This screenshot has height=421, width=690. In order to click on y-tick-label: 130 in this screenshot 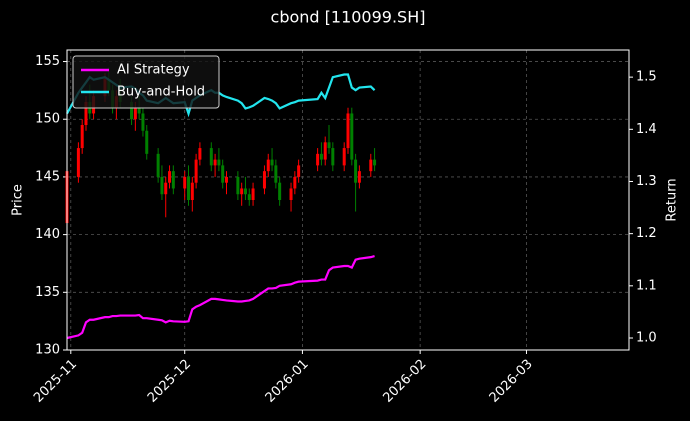, I will do `click(47, 350)`.